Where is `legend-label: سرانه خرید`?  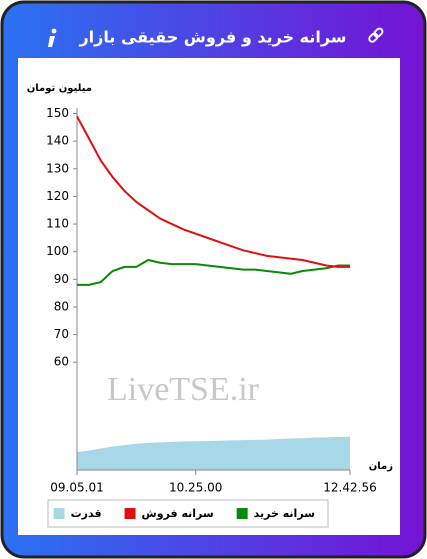
legend-label: سرانه خرید is located at coordinates (284, 513).